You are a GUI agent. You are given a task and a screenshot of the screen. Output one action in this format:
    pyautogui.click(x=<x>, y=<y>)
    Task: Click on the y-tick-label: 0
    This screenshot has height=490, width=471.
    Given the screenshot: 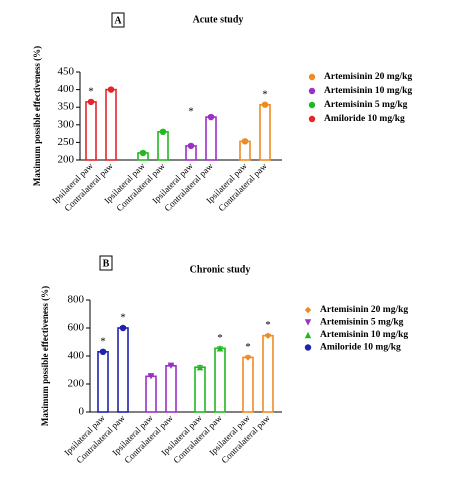 What is the action you would take?
    pyautogui.click(x=82, y=412)
    